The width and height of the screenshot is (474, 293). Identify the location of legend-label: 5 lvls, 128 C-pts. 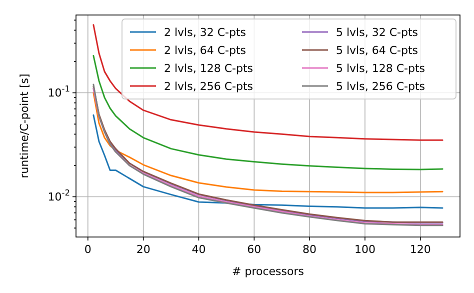
(381, 68).